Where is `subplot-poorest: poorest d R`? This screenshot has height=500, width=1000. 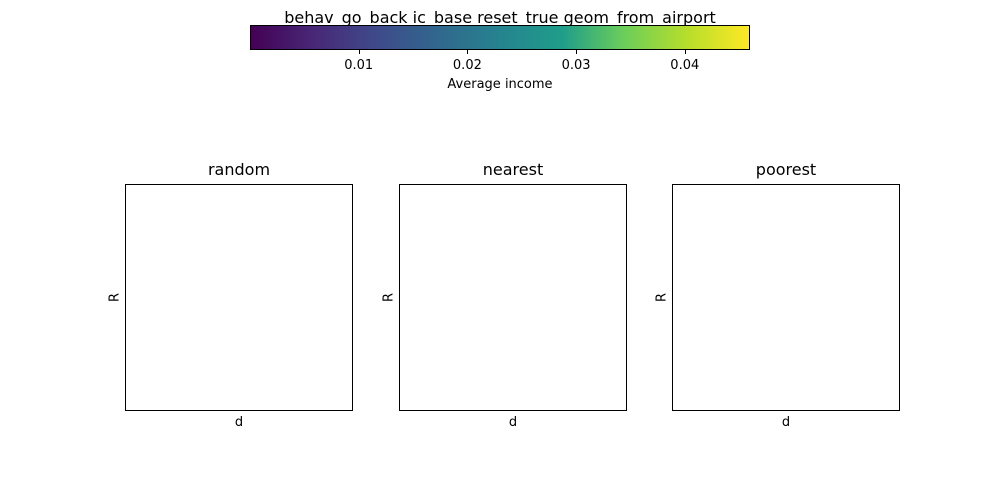 subplot-poorest: poorest d R is located at coordinates (777, 300).